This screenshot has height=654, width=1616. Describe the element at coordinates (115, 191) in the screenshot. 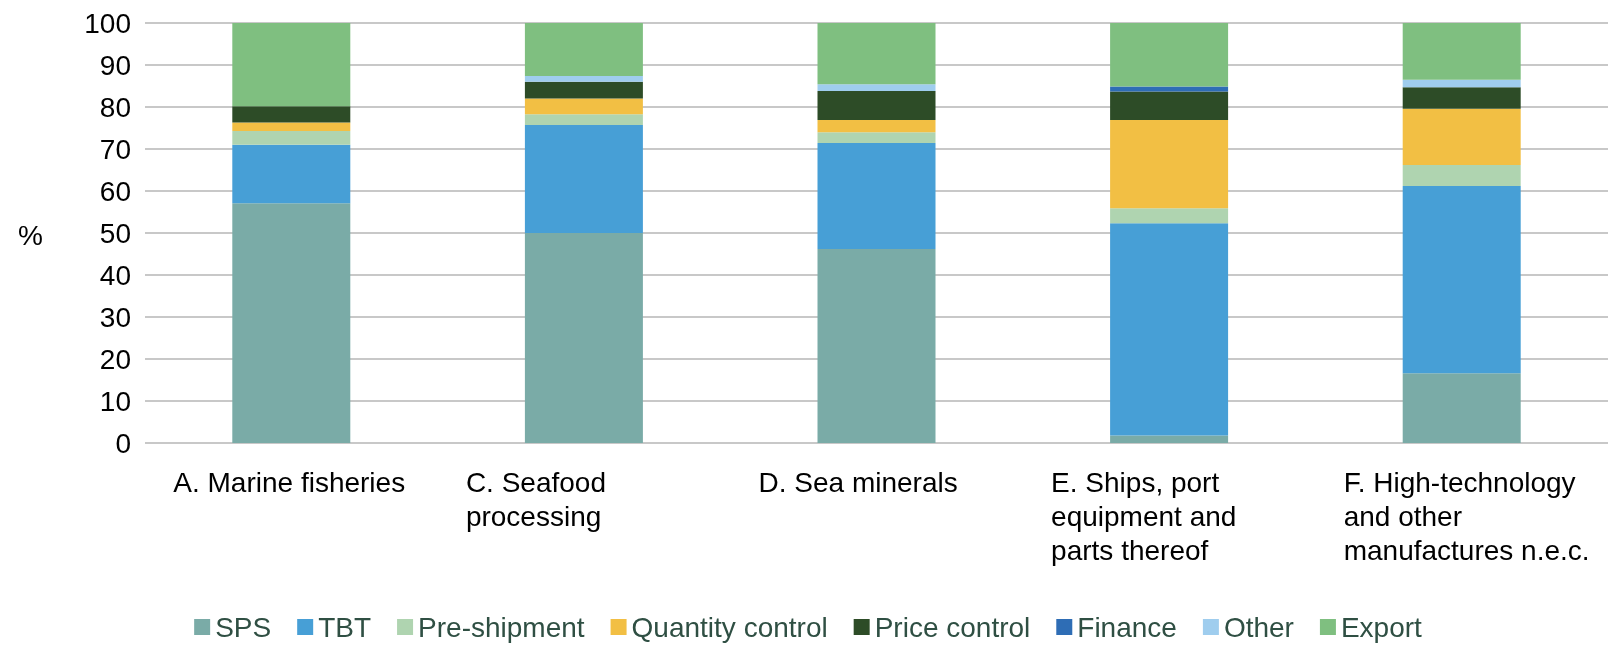

I see `y-tick-label: 60` at that location.